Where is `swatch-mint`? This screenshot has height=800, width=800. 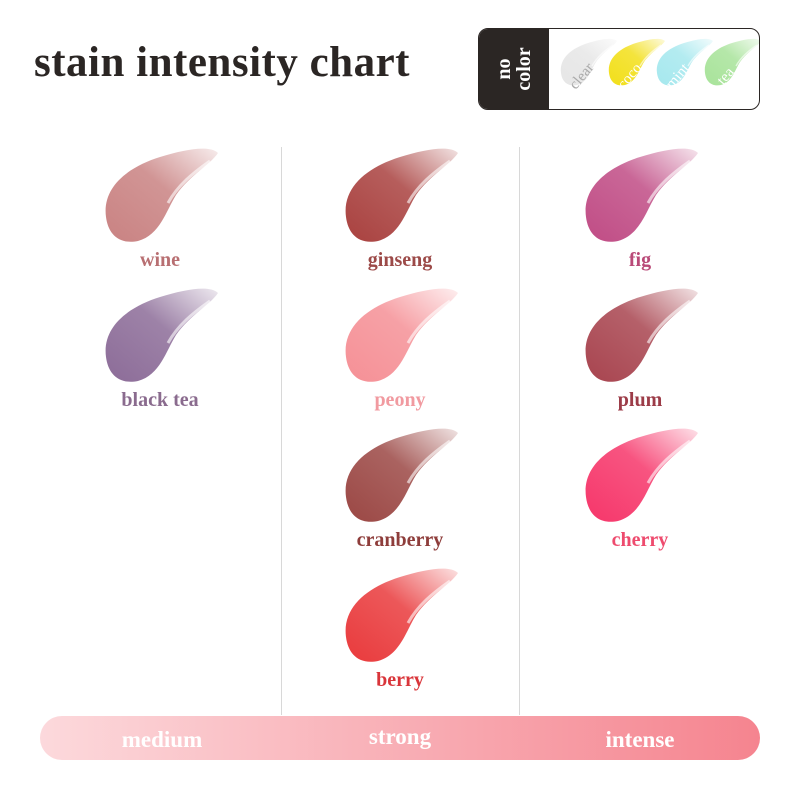 swatch-mint is located at coordinates (684, 62).